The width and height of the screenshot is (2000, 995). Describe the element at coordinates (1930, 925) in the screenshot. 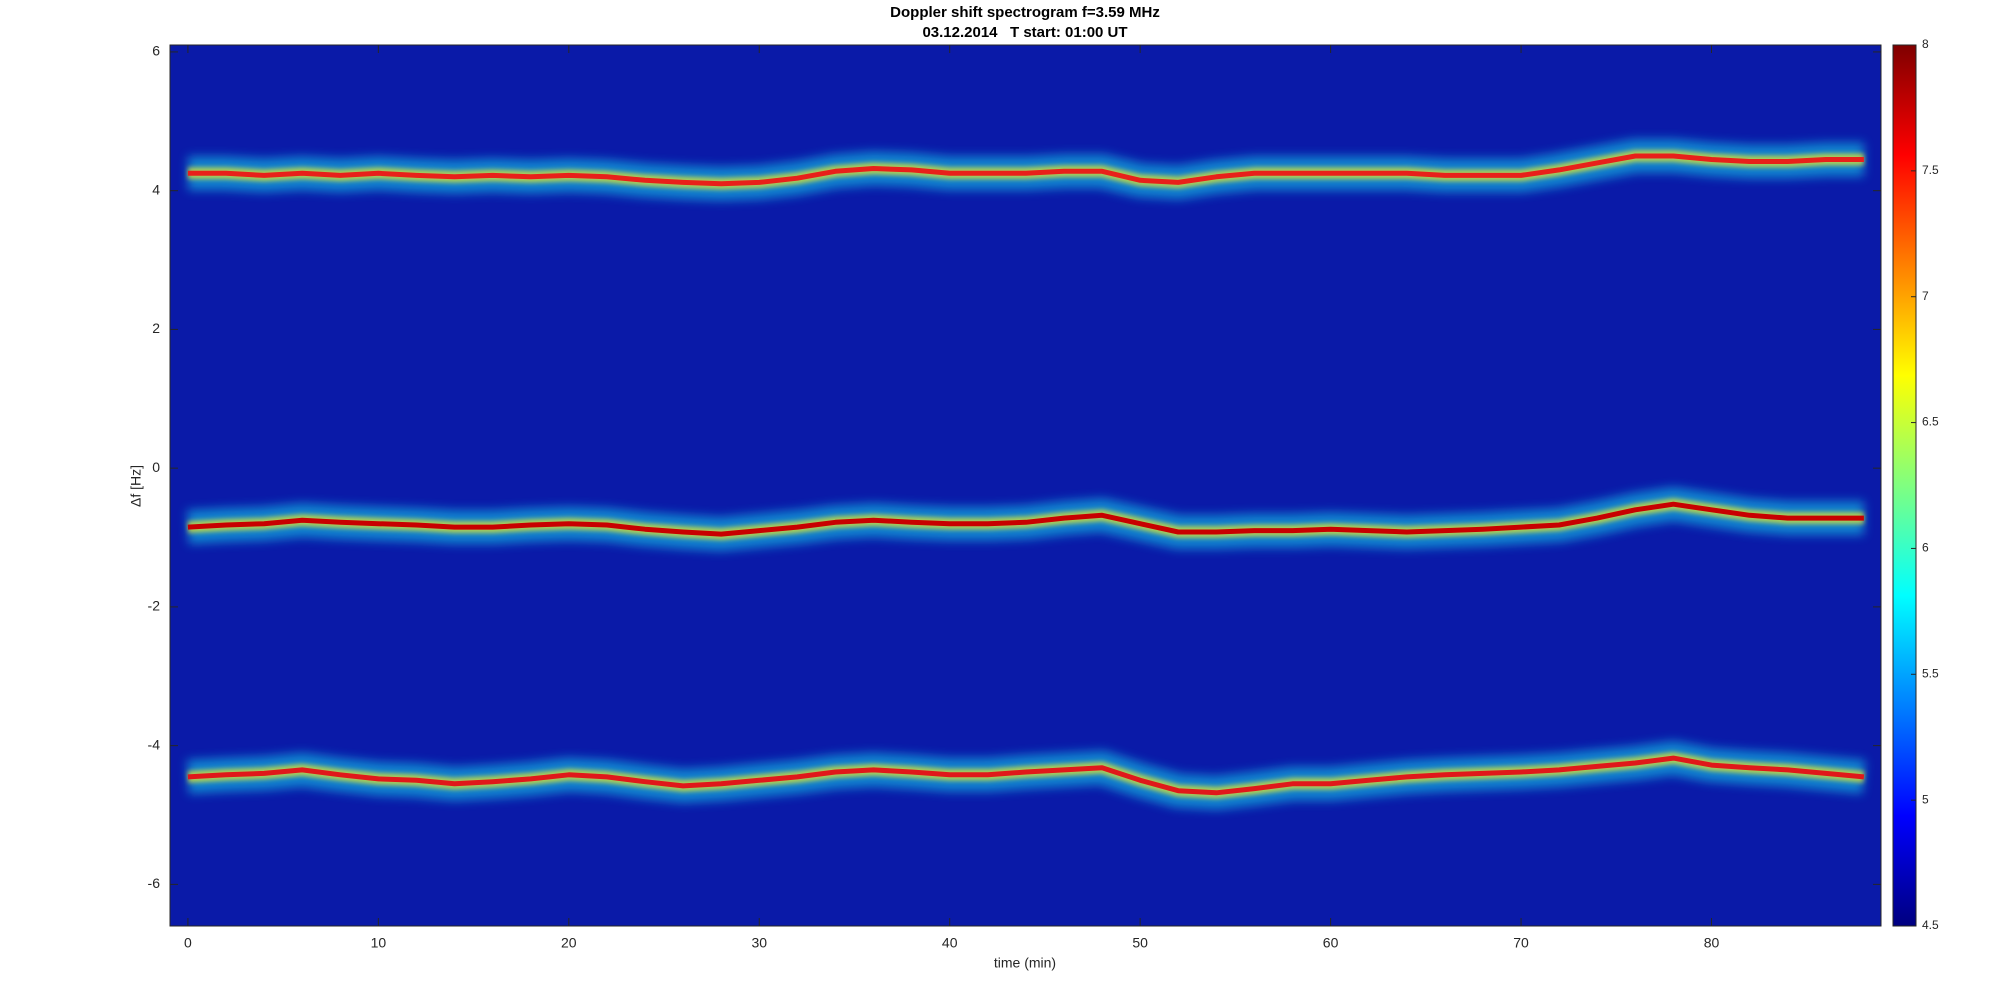

I see `colorbar-tick-label: 4.5` at that location.